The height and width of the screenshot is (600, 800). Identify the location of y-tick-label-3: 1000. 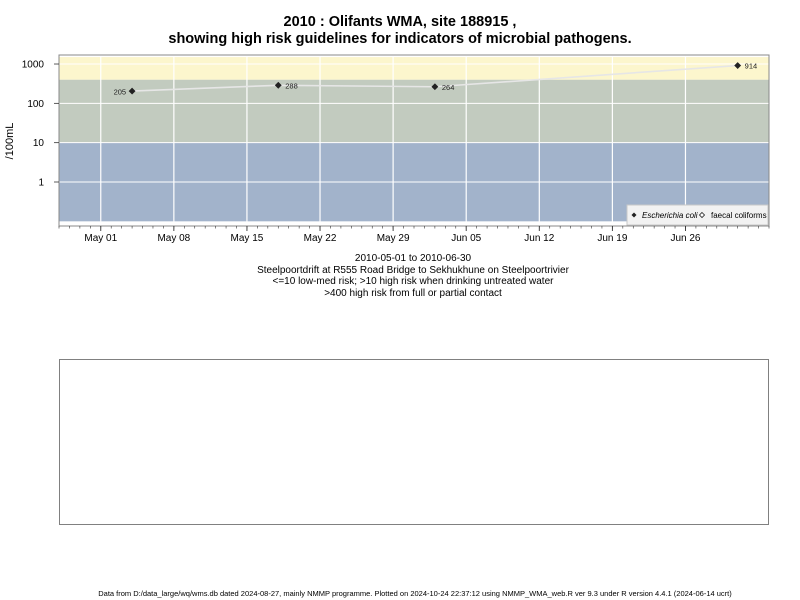
(33, 65).